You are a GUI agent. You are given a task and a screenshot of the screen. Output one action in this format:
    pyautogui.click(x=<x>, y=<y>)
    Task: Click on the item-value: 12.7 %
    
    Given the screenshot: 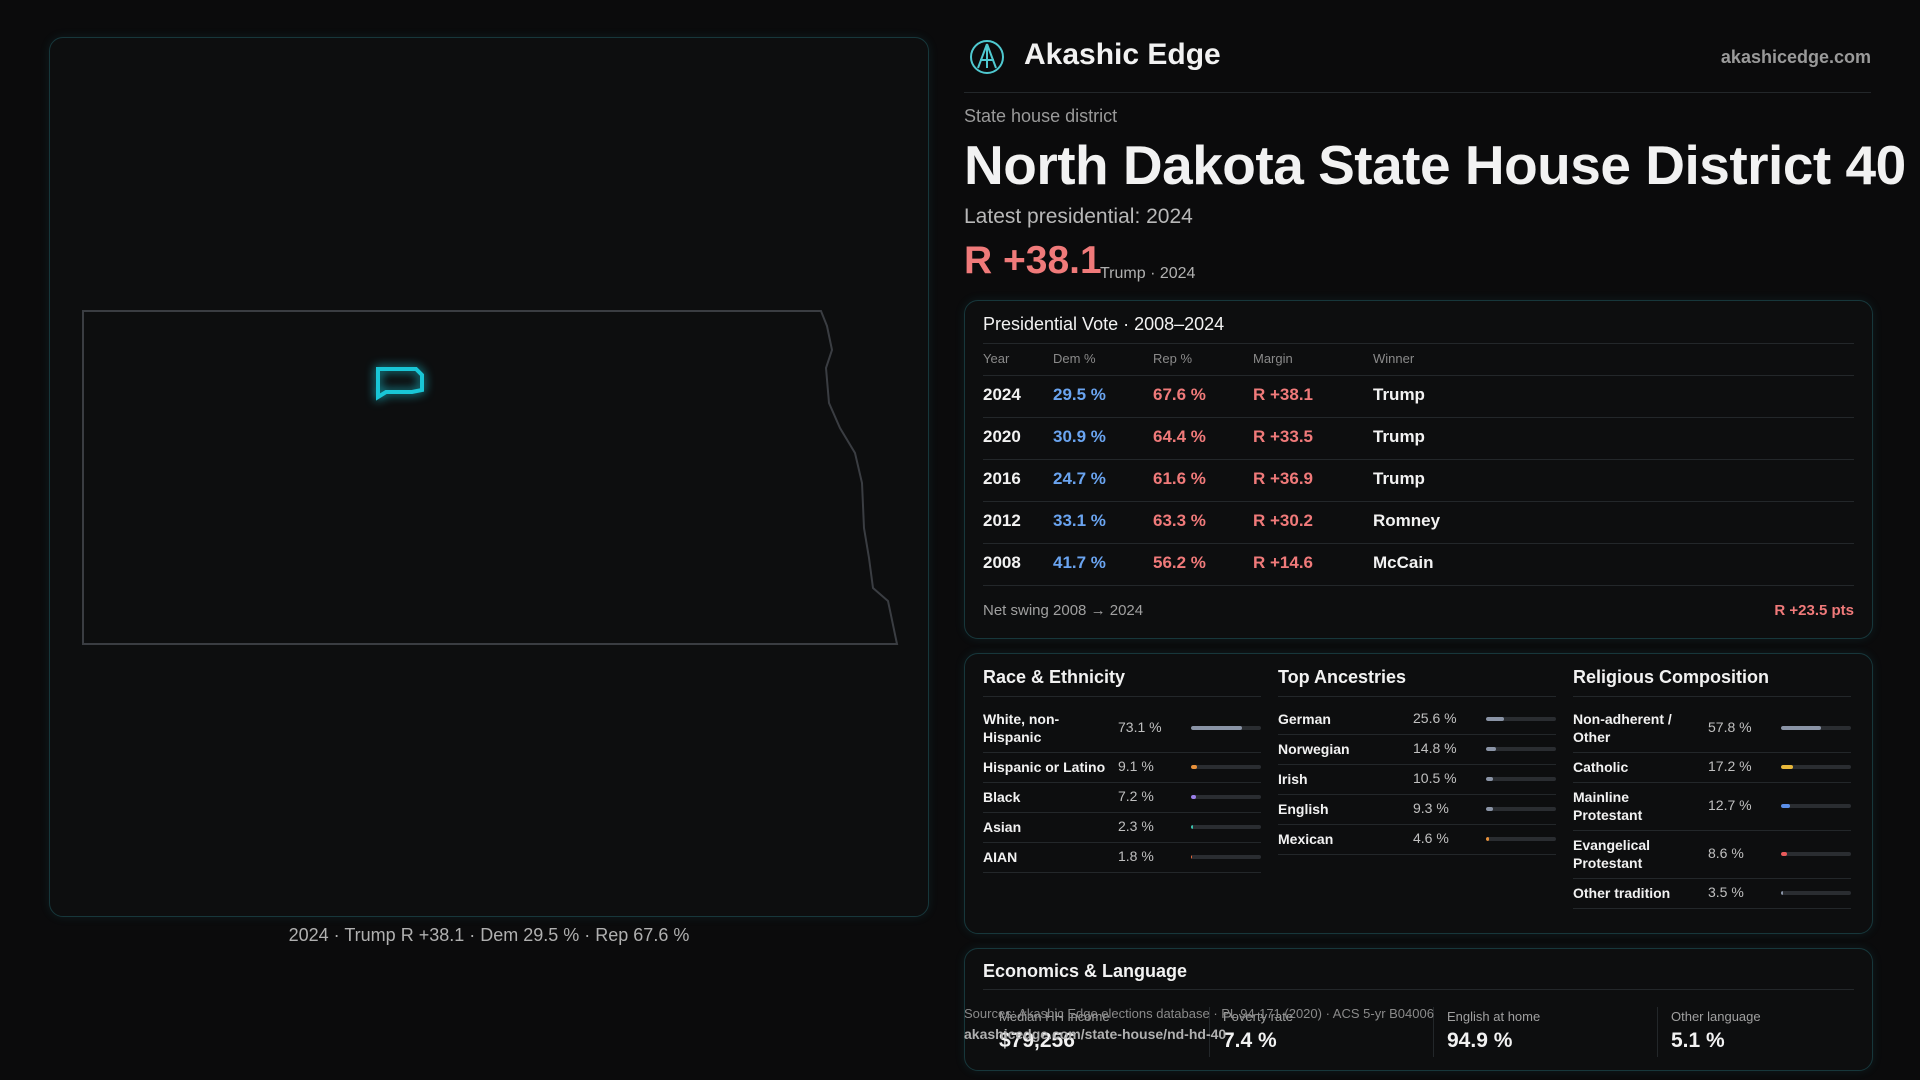 What is the action you would take?
    pyautogui.click(x=1730, y=805)
    